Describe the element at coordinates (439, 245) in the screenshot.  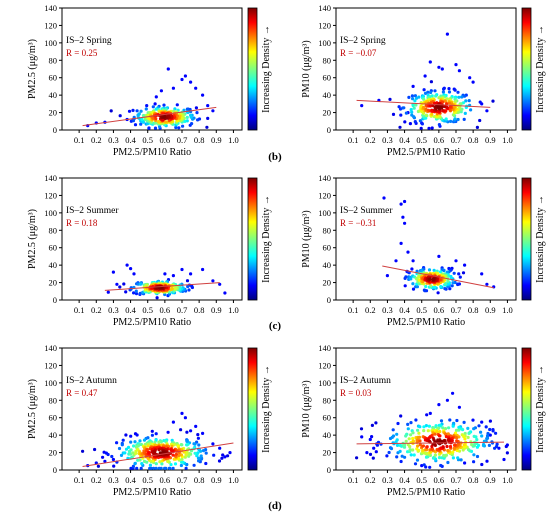
I see `scatter-points` at that location.